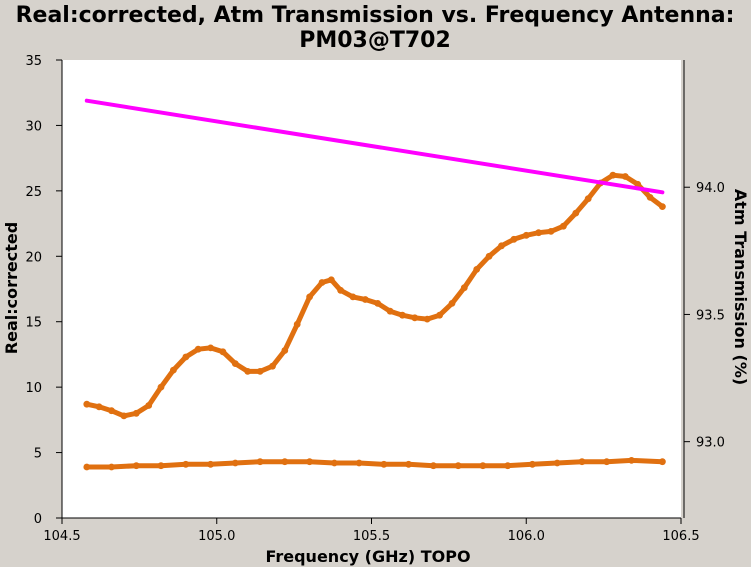 The image size is (751, 567). What do you see at coordinates (33, 192) in the screenshot?
I see `y-tick-label: 25` at bounding box center [33, 192].